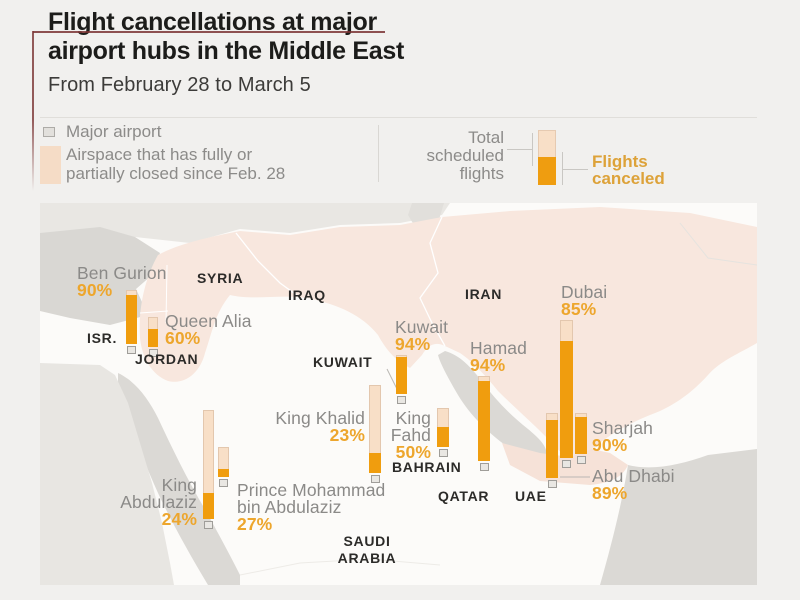  Describe the element at coordinates (628, 170) in the screenshot. I see `flights-canceled-label: Flights canceled` at that location.